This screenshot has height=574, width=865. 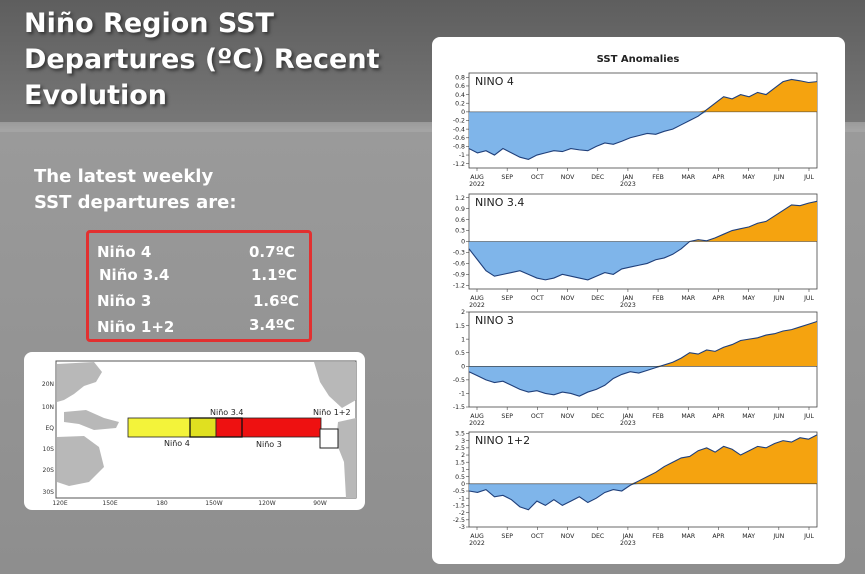 What do you see at coordinates (79, 382) in the screenshot?
I see `asia-landmass` at bounding box center [79, 382].